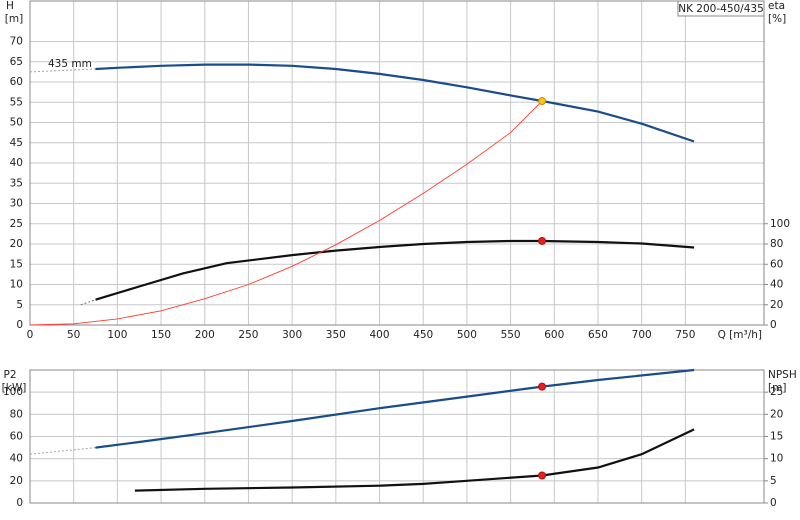  I want to click on x-tick-label: 700, so click(642, 335).